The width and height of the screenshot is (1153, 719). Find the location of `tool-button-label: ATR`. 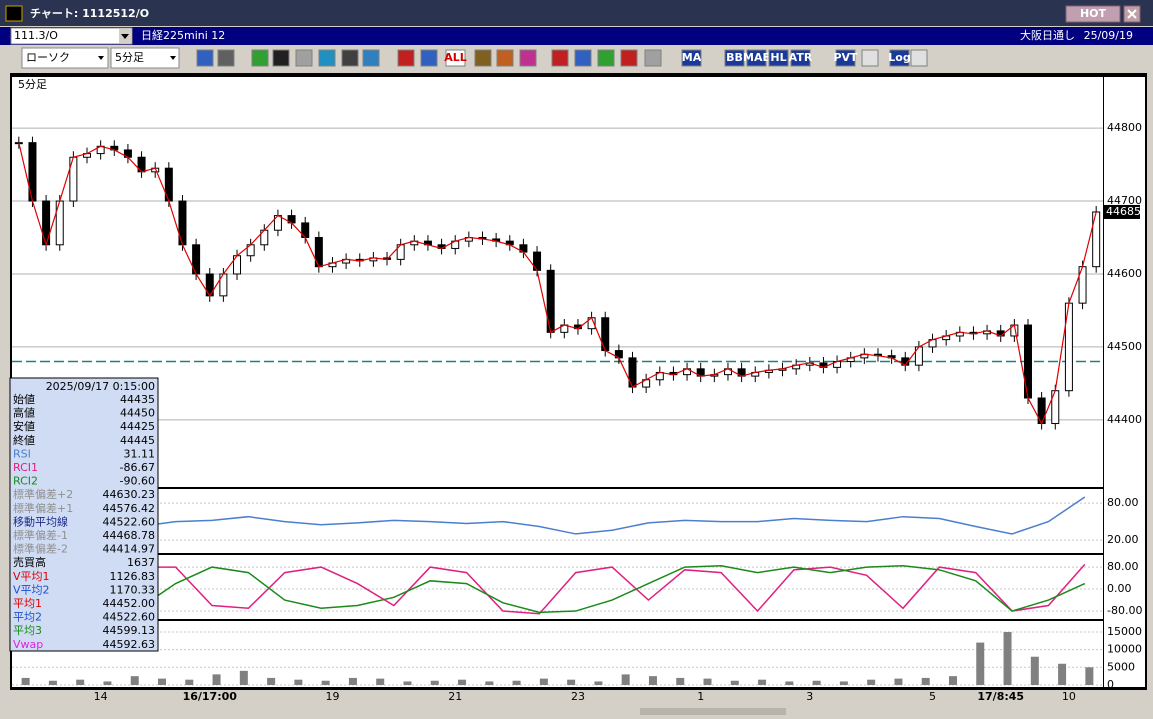

tool-button-label: ATR is located at coordinates (801, 57).